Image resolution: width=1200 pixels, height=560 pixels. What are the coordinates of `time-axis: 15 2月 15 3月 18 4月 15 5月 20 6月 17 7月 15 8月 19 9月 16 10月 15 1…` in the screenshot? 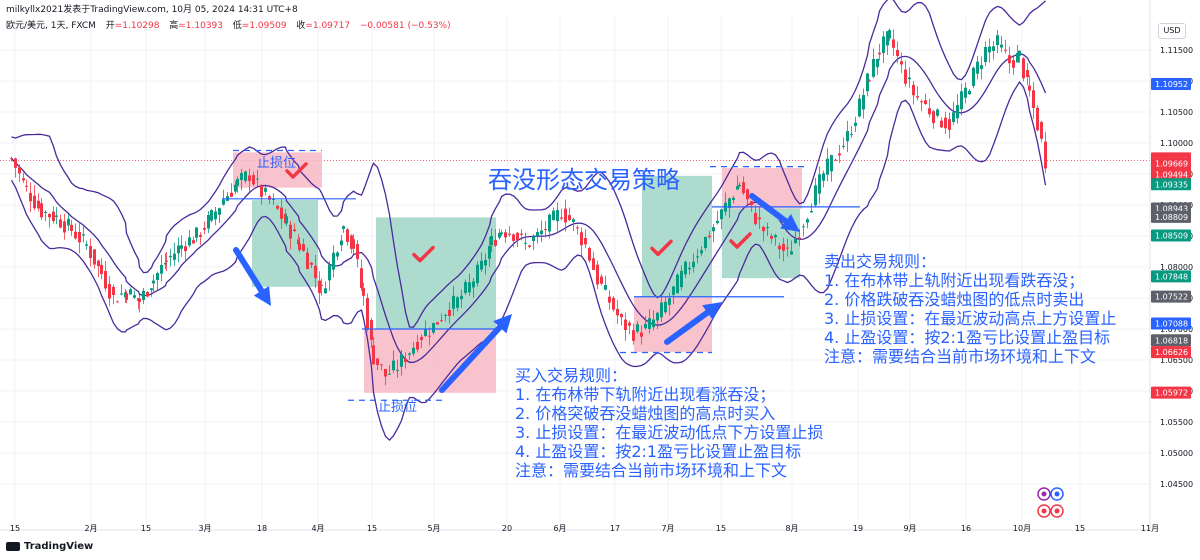 It's located at (579, 528).